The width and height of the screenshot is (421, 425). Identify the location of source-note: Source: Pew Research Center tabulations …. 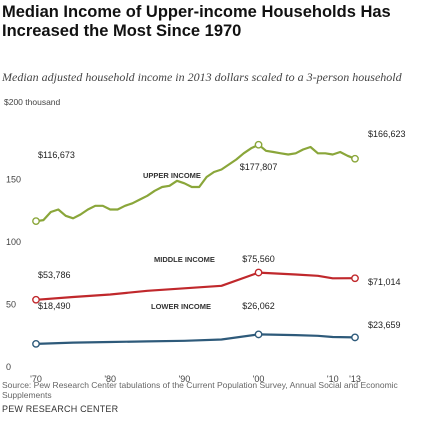
(200, 390).